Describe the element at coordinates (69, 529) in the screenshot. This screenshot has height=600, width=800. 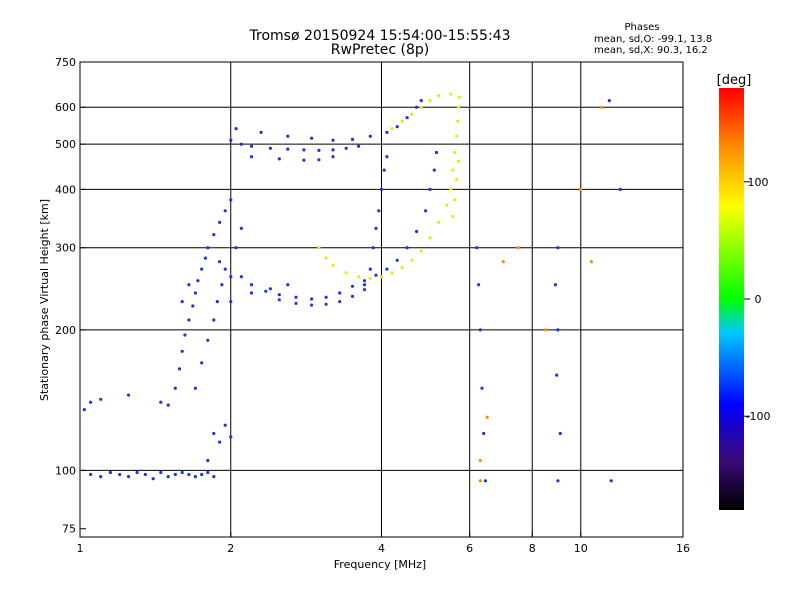
I see `y-tick-label: 75` at that location.